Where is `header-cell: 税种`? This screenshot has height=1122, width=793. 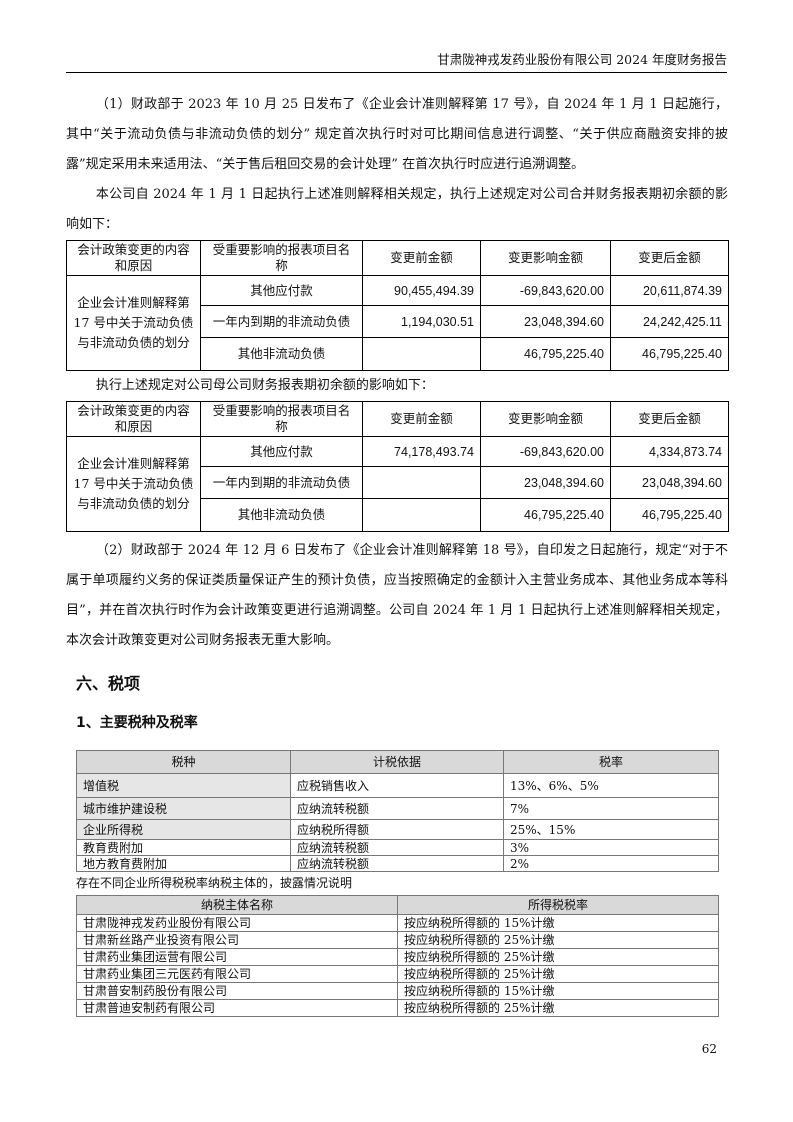
header-cell: 税种 is located at coordinates (183, 762).